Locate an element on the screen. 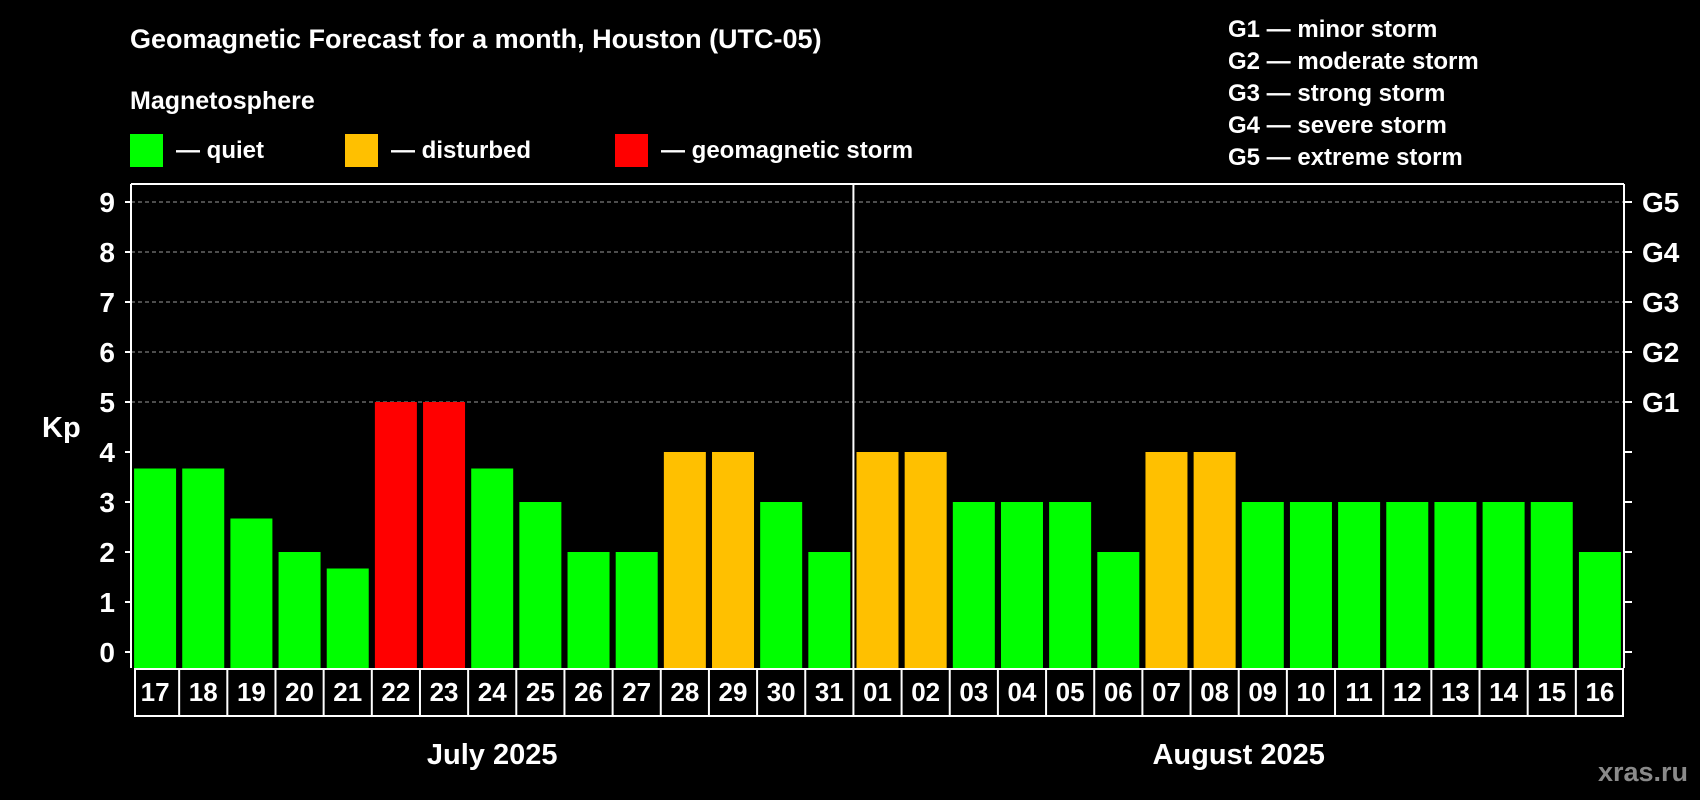  month-label-july: July 2025 is located at coordinates (492, 755).